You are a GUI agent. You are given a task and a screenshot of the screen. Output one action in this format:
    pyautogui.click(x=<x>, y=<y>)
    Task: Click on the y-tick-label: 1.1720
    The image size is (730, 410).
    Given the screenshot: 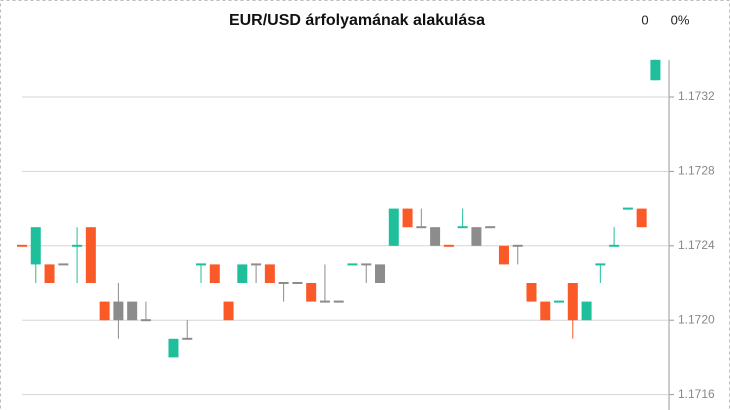 What is the action you would take?
    pyautogui.click(x=696, y=319)
    